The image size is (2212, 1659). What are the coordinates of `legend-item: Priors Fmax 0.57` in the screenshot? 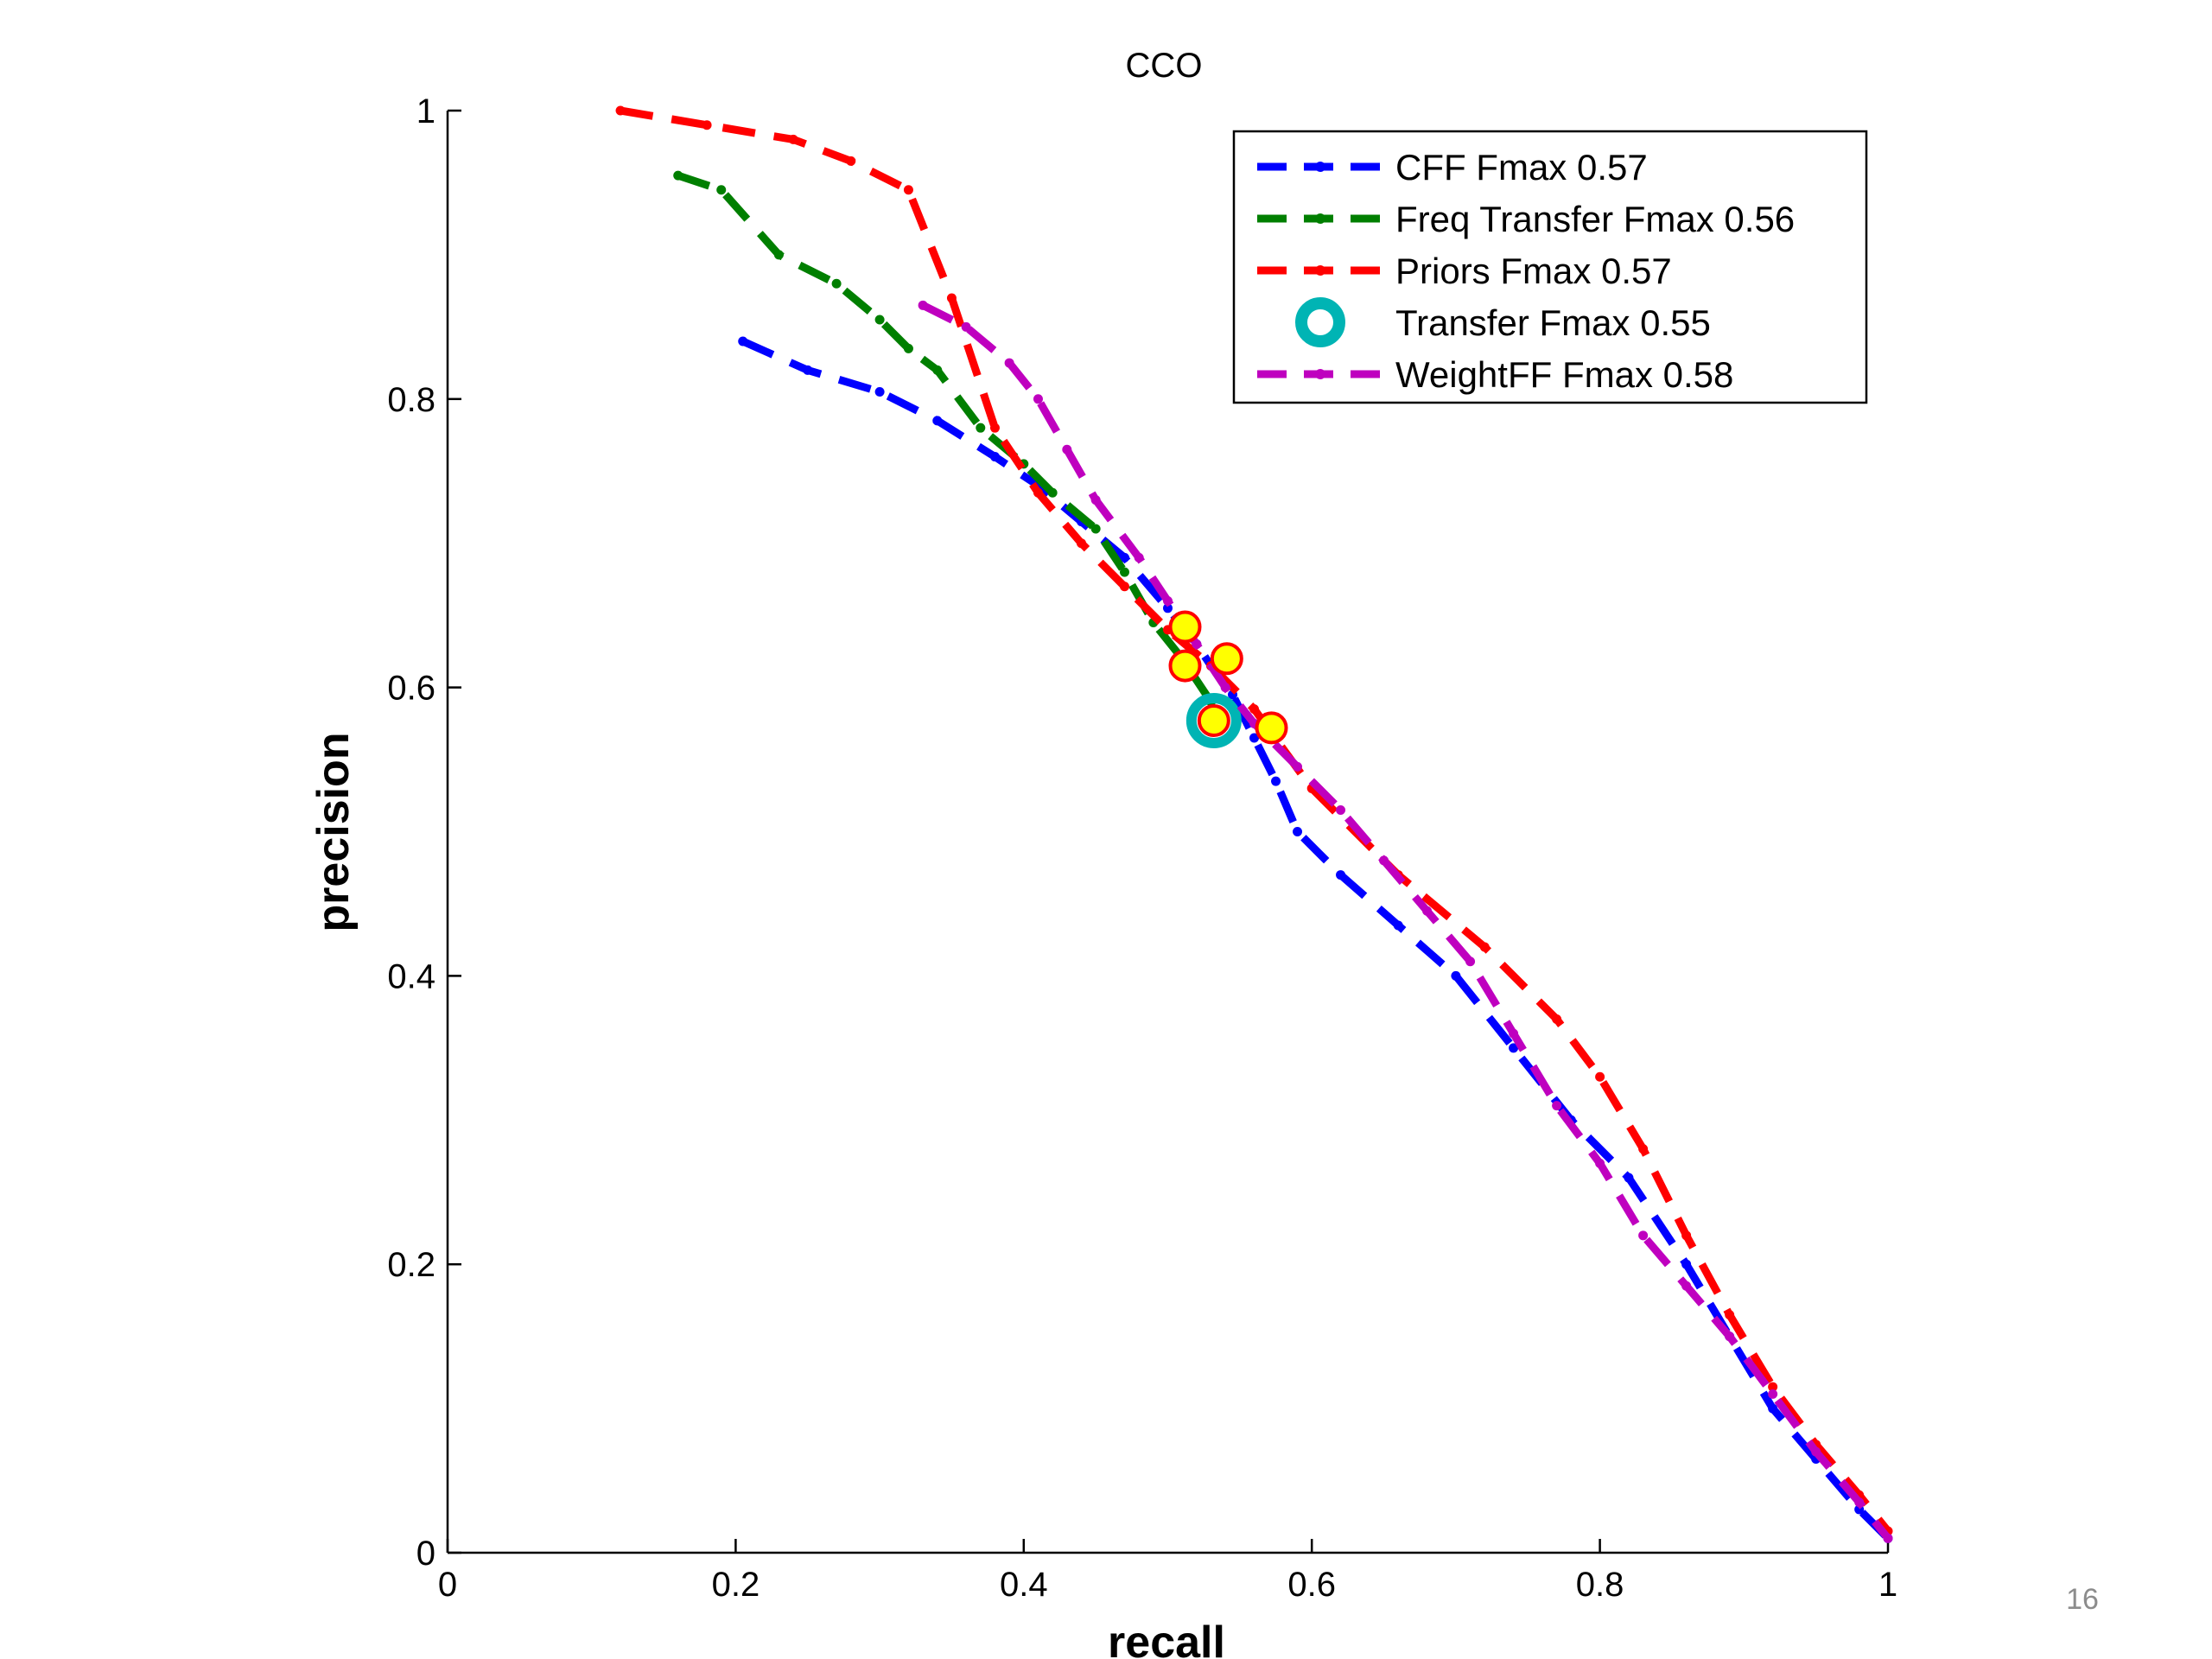 It's located at (1464, 271).